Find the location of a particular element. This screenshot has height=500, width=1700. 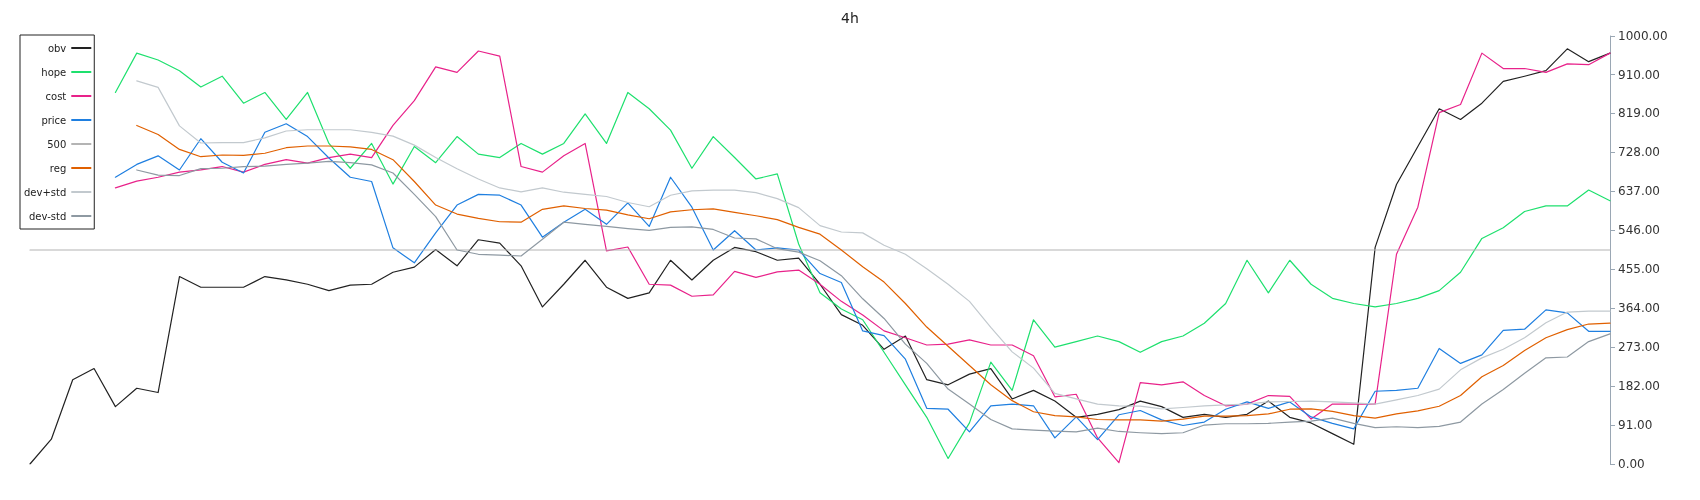

legend-label: dev-std is located at coordinates (48, 216).